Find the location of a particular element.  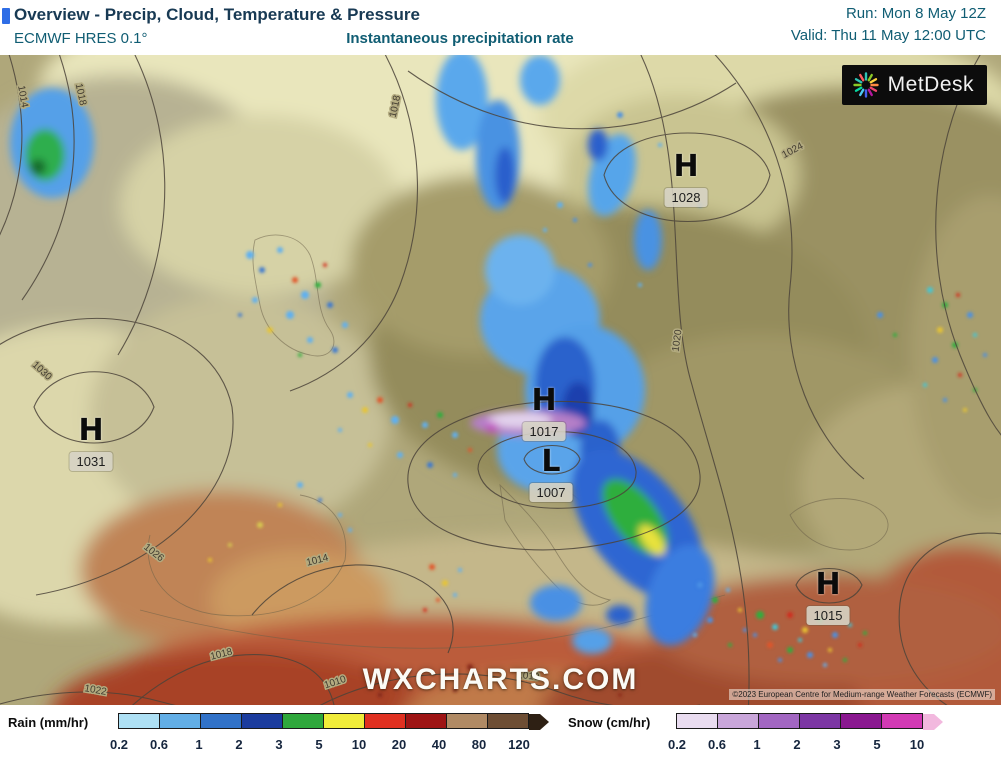

rain-legend-label: Rain (mm/hr) is located at coordinates (48, 722).